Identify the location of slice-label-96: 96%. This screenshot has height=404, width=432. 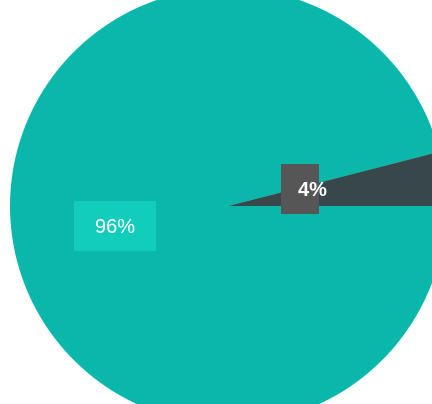
(115, 227).